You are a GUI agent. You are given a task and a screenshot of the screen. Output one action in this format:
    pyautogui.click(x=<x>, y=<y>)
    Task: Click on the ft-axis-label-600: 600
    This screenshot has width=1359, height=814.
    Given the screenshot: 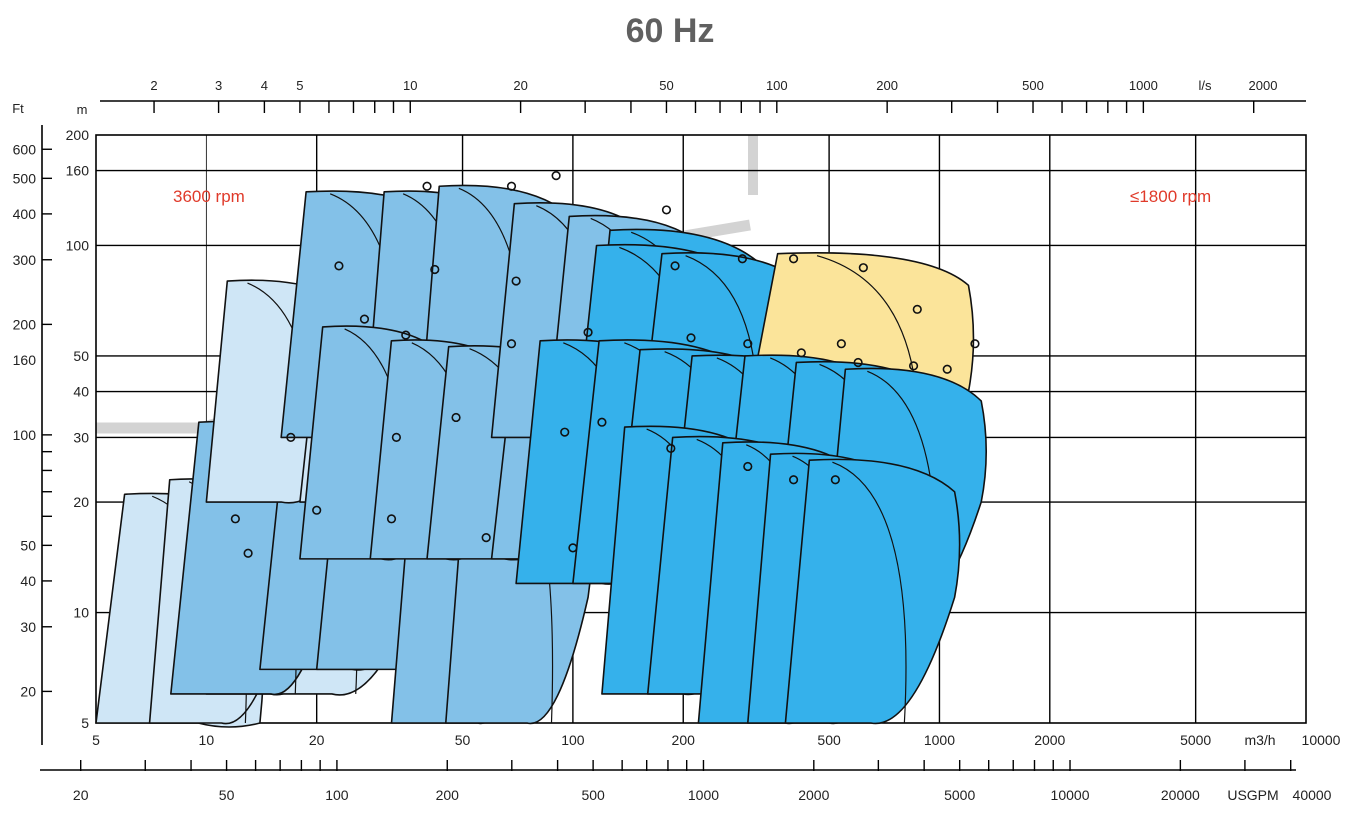 What is the action you would take?
    pyautogui.click(x=25, y=149)
    